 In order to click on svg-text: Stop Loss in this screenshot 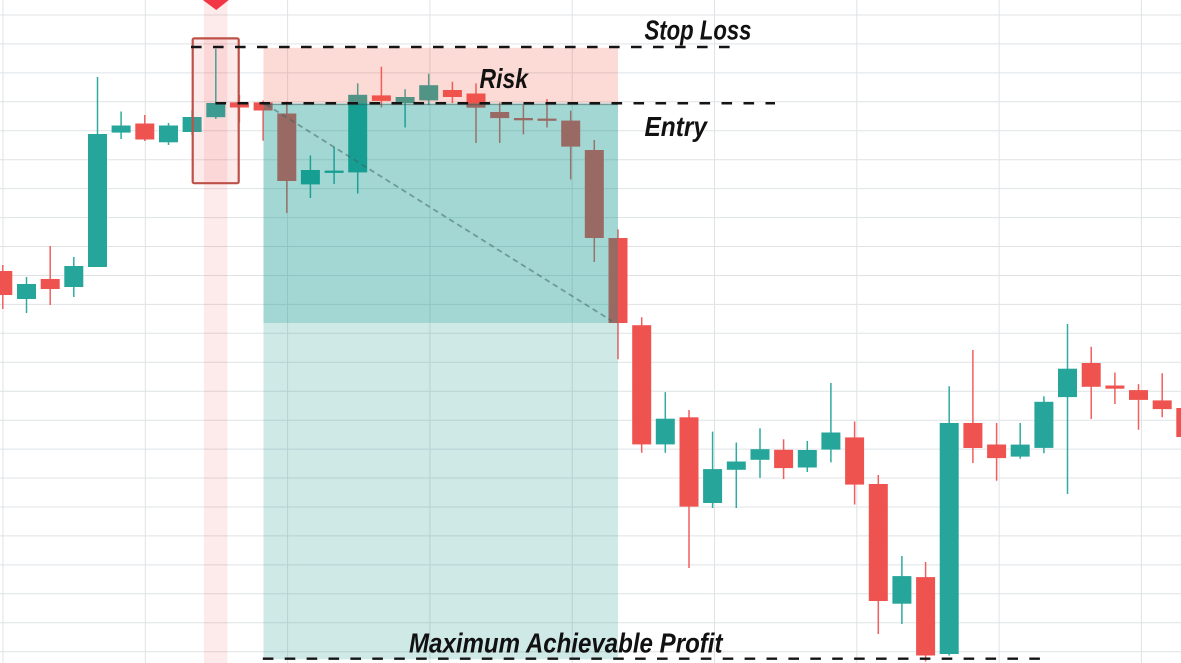, I will do `click(698, 29)`.